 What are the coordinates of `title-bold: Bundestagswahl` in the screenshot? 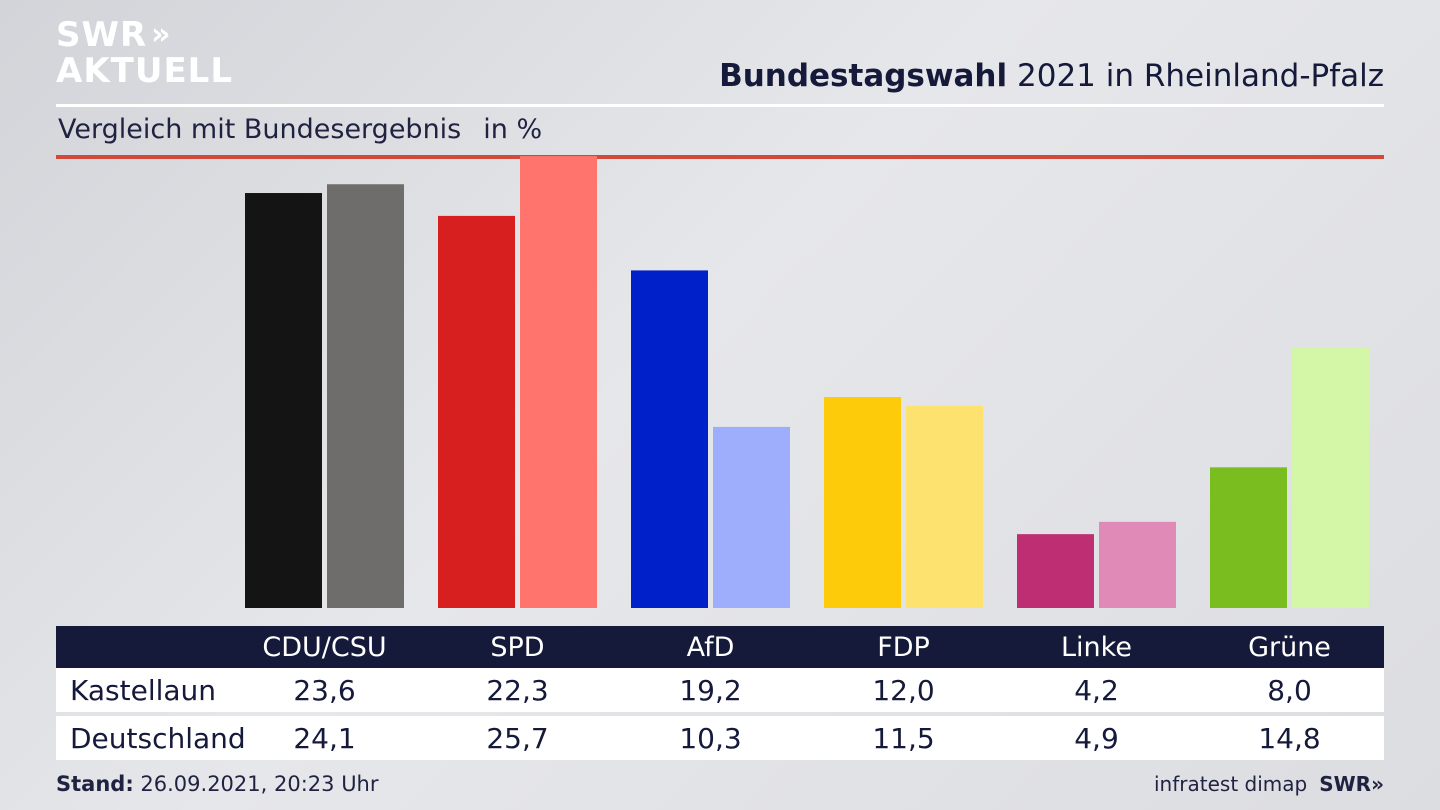 It's located at (863, 76).